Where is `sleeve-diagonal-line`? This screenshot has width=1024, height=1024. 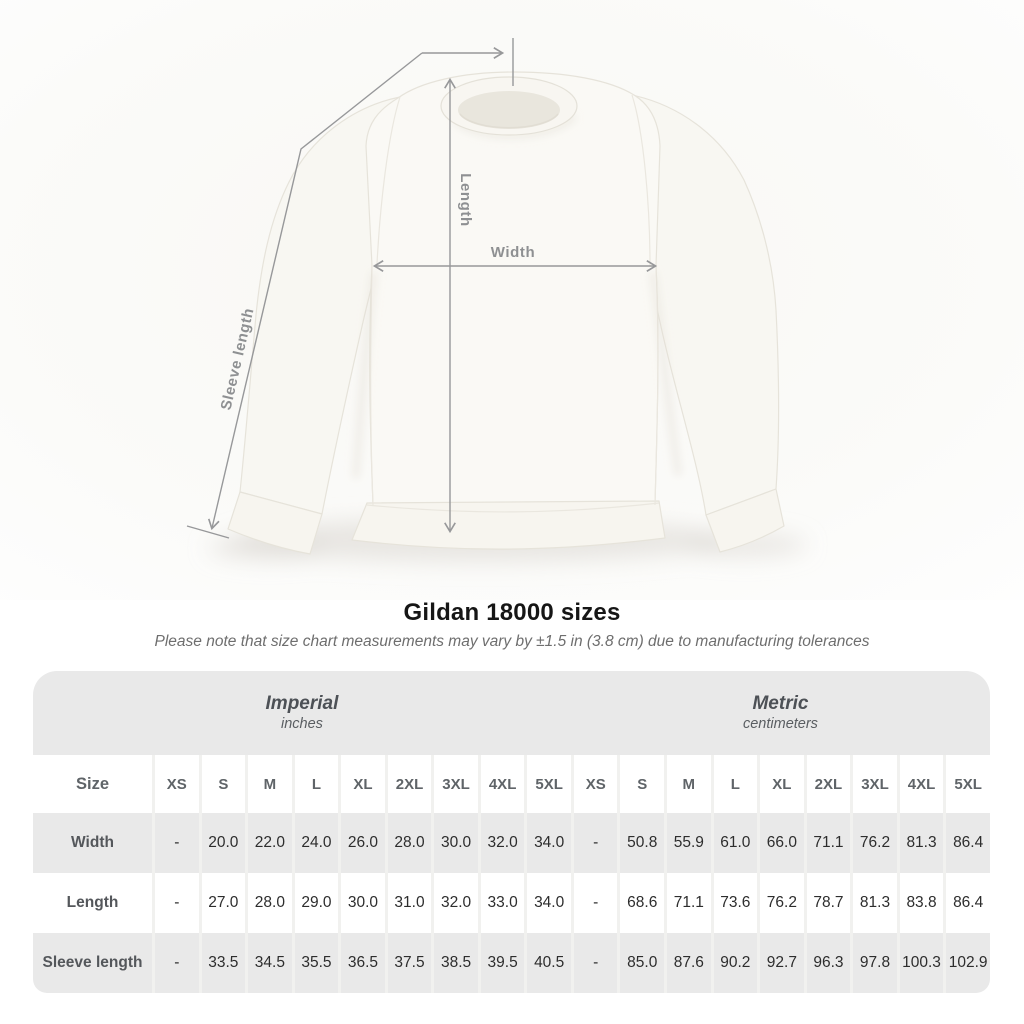 sleeve-diagonal-line is located at coordinates (315, 291).